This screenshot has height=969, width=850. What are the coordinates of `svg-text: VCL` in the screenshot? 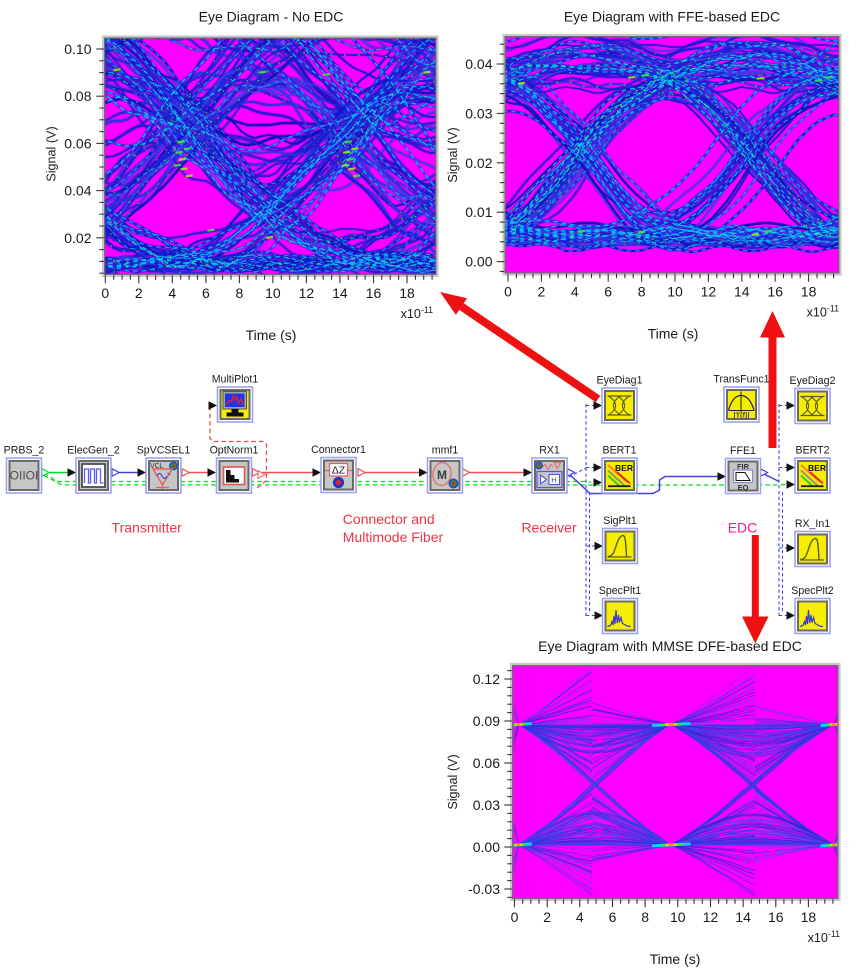 It's located at (157, 466).